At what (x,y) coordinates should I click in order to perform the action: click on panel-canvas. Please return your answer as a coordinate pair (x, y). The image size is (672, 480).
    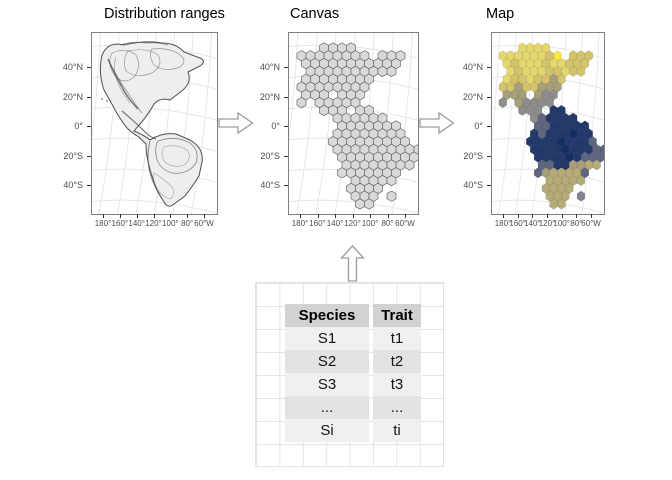
    Looking at the image, I should click on (353, 123).